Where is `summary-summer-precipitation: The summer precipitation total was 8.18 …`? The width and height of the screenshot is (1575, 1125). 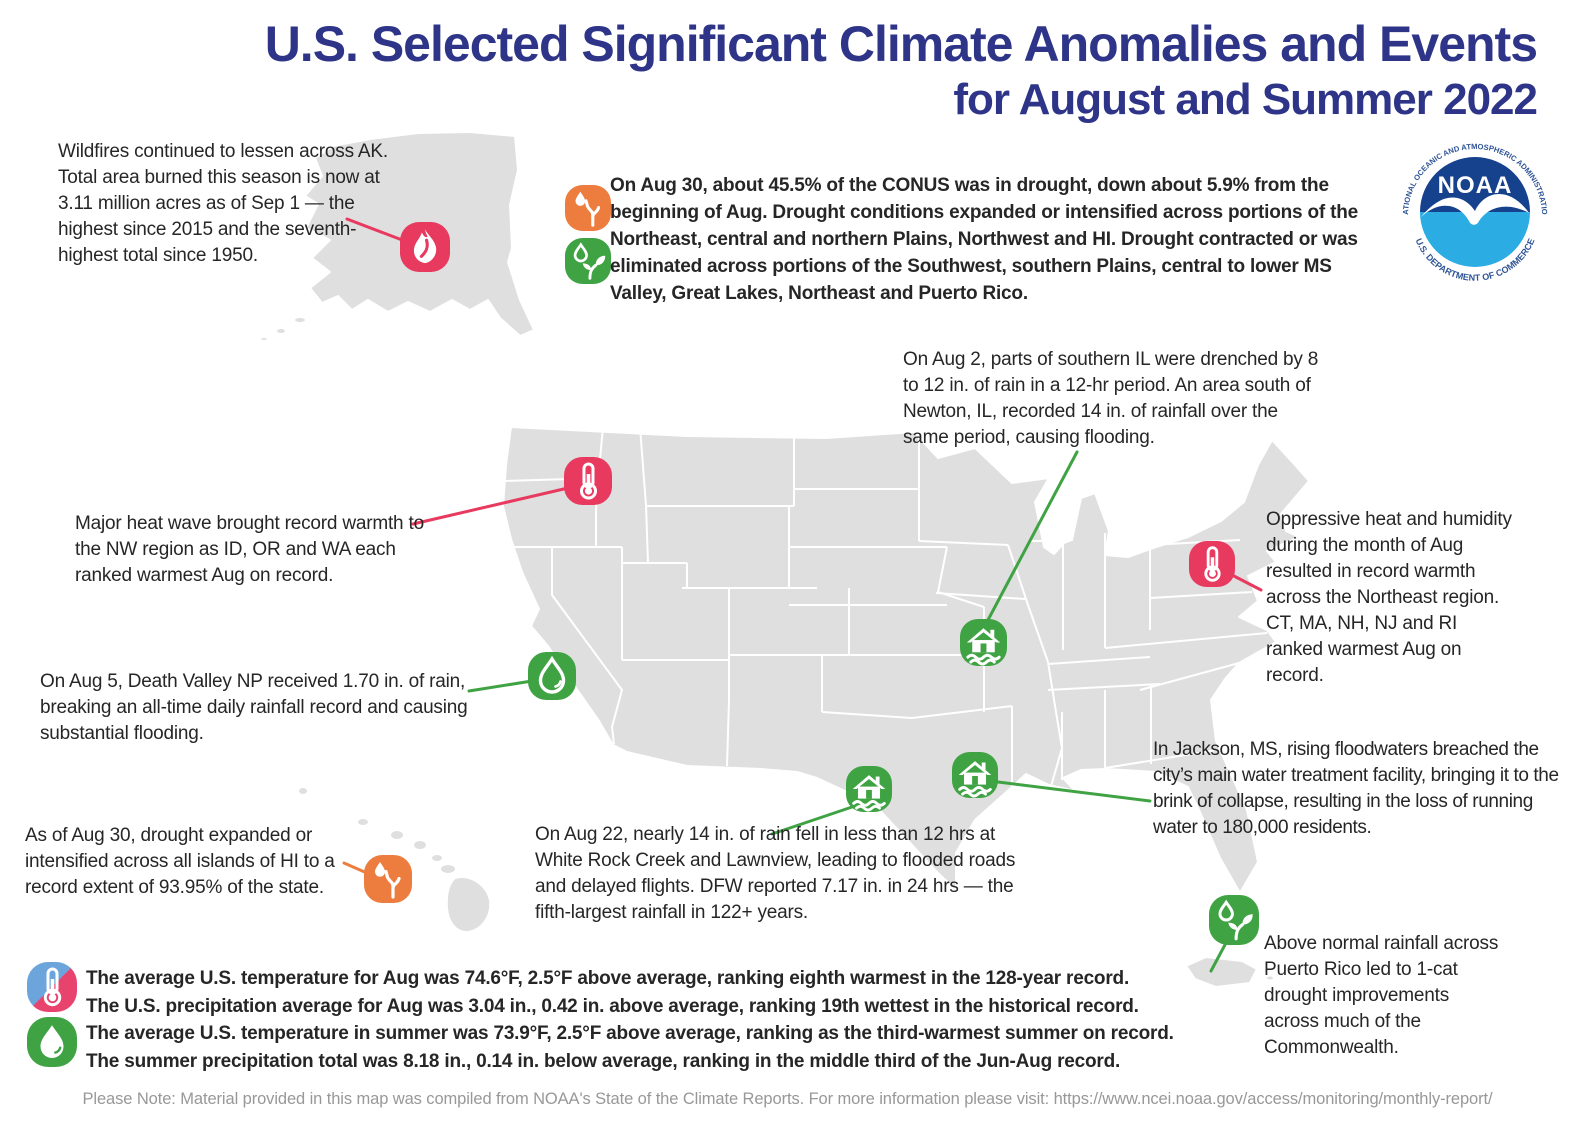
summary-summer-precipitation: The summer precipitation total was 8.18 … is located at coordinates (603, 1061).